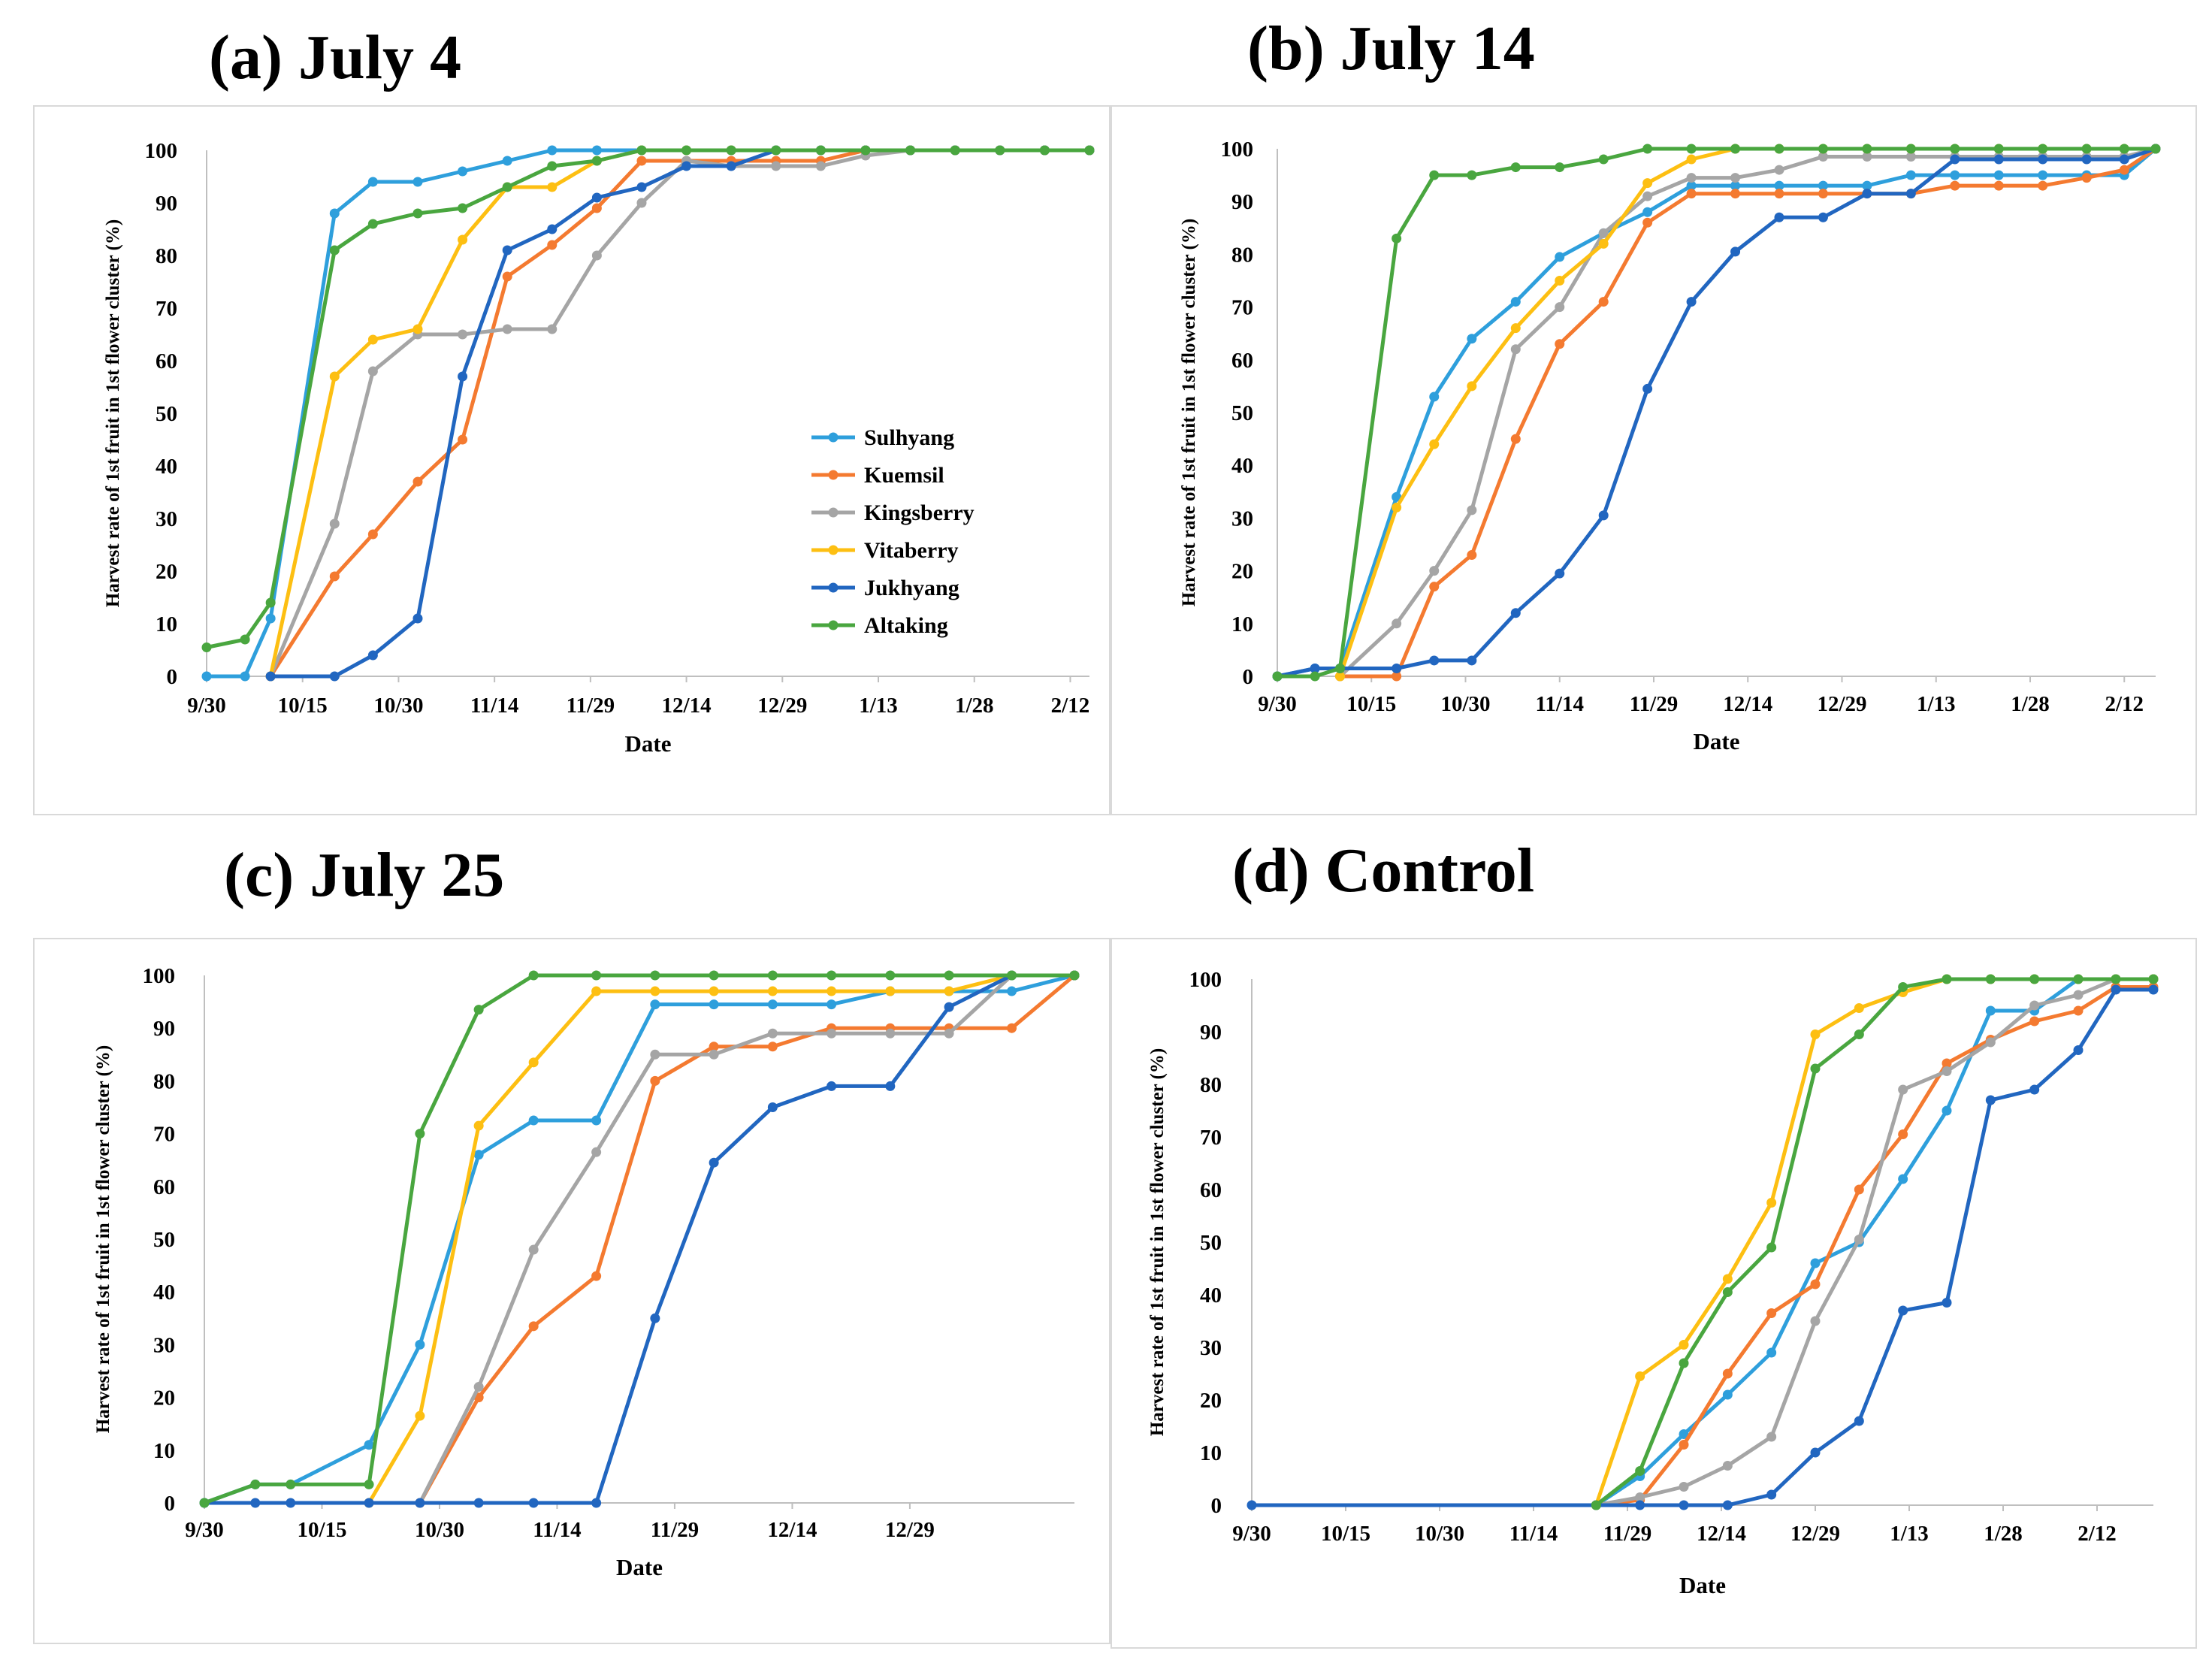  Describe the element at coordinates (1211, 1401) in the screenshot. I see `panel-d-ytick-20: 20` at that location.